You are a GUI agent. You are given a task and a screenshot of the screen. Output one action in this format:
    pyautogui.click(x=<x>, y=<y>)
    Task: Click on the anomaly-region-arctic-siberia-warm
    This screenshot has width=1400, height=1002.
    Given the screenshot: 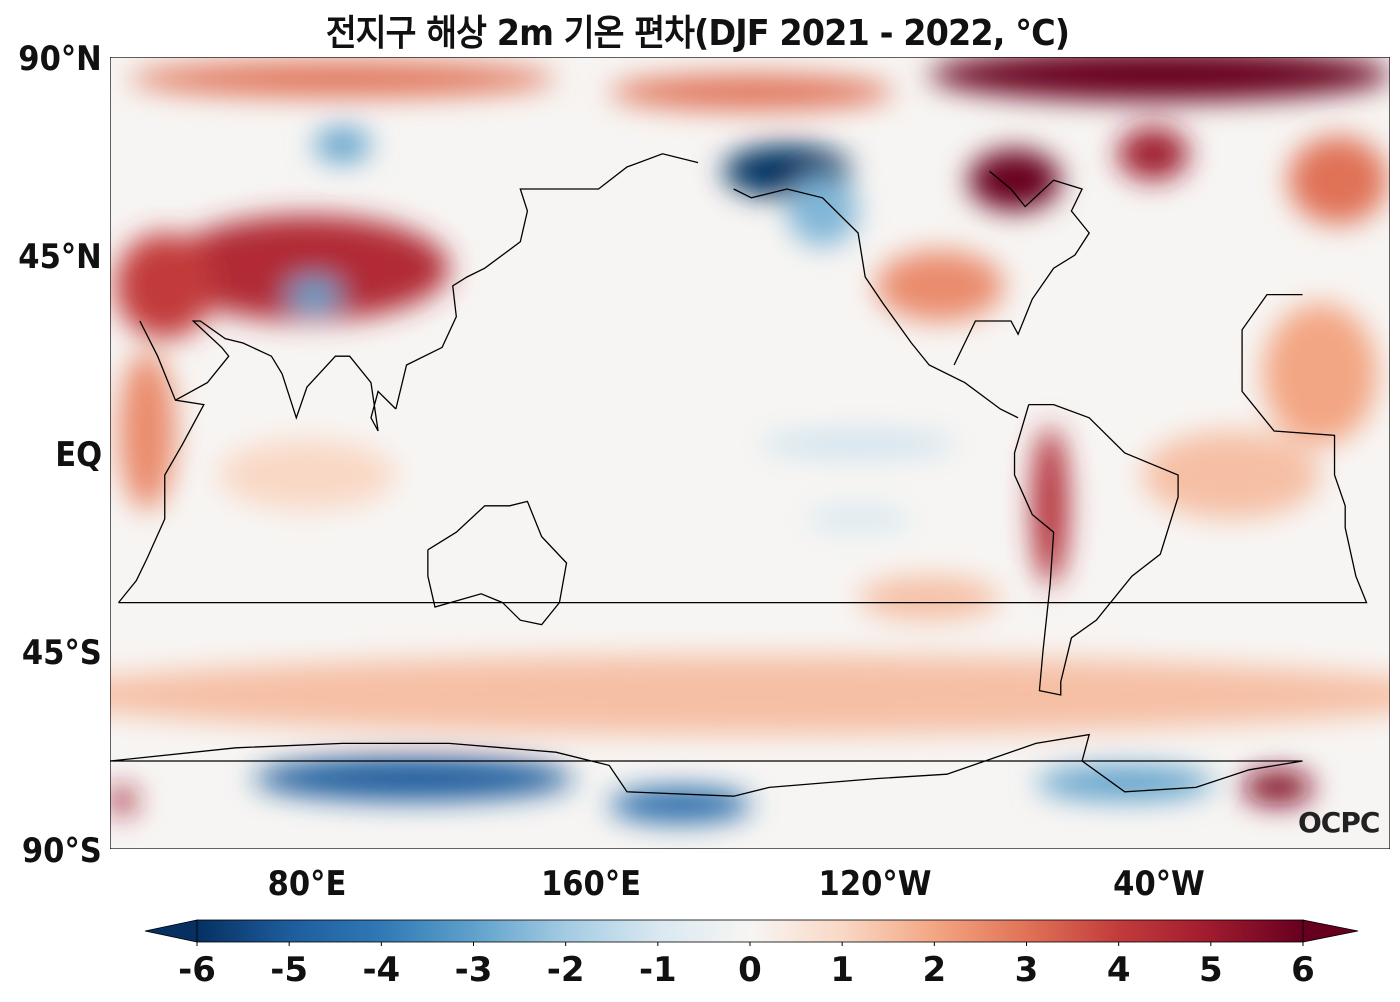 What is the action you would take?
    pyautogui.click(x=342, y=79)
    